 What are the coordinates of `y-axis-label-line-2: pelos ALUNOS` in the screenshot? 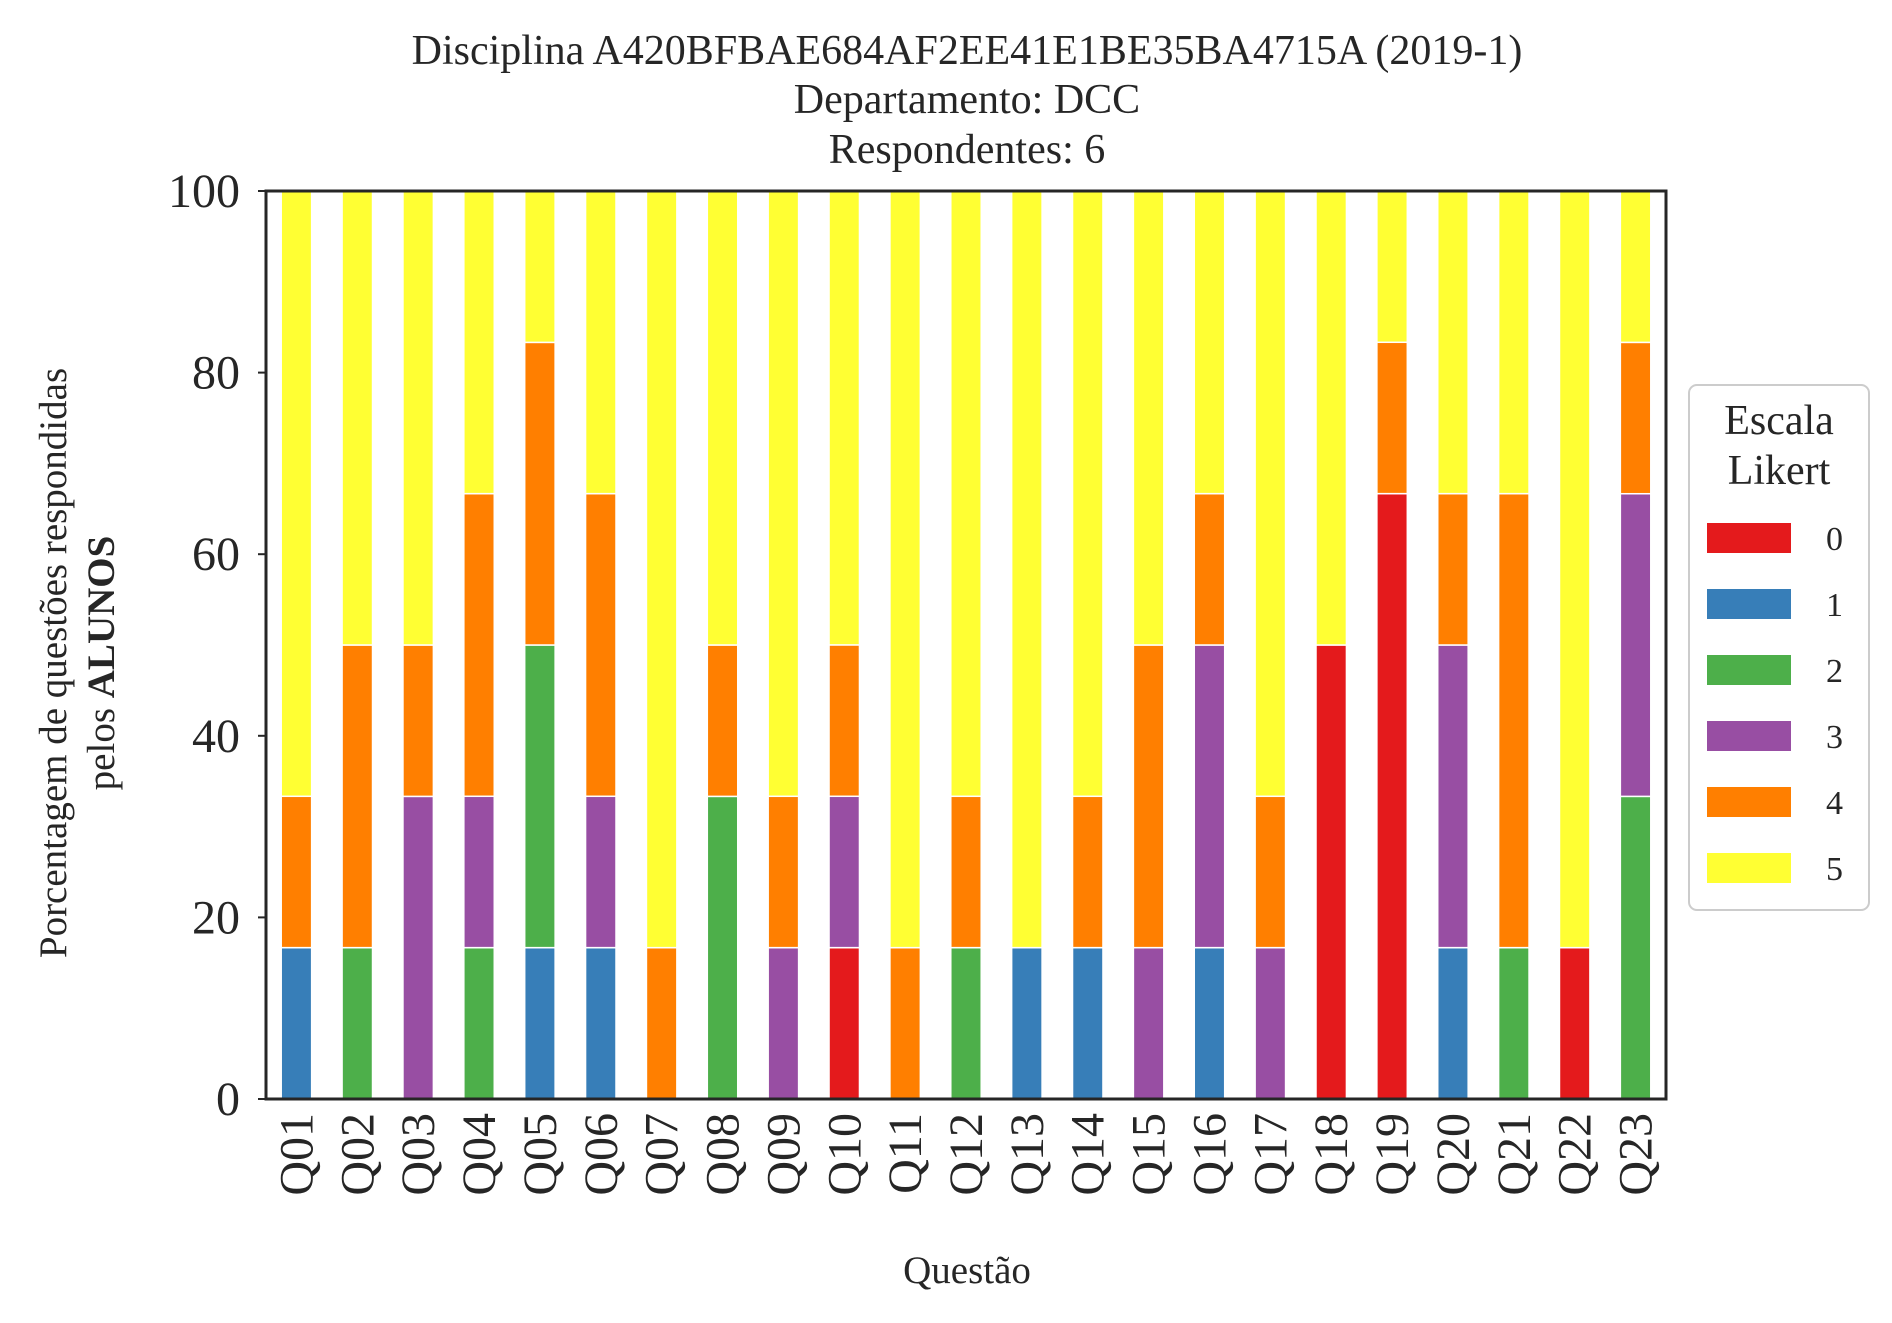 It's located at (101, 663).